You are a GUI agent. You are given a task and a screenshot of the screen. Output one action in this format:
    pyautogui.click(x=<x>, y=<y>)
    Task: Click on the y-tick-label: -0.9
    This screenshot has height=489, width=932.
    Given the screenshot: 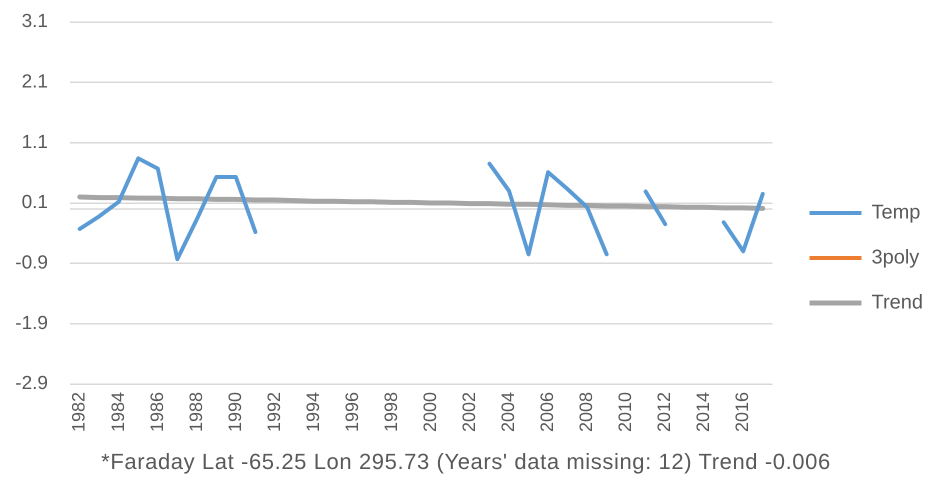 What is the action you would take?
    pyautogui.click(x=31, y=263)
    